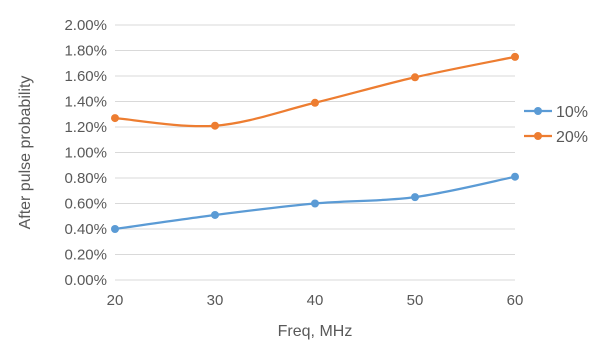 The image size is (591, 342). I want to click on x-tick-label: 40, so click(315, 300).